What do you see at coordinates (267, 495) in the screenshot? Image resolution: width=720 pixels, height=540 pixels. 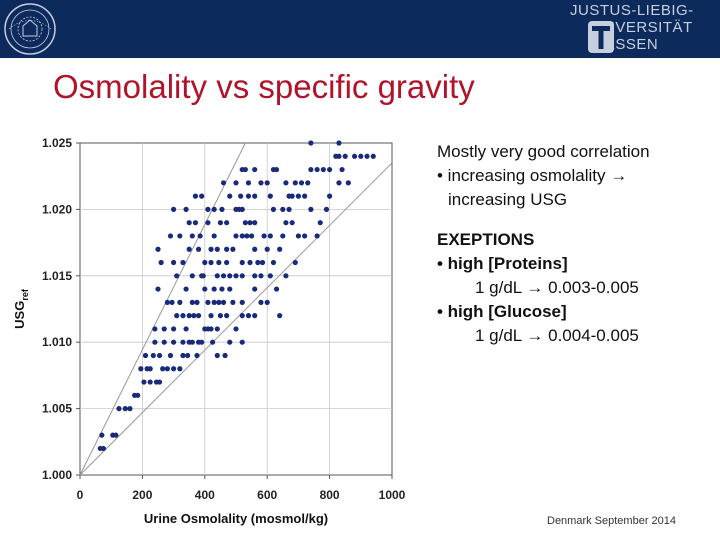 I see `x-tick-label: 600` at bounding box center [267, 495].